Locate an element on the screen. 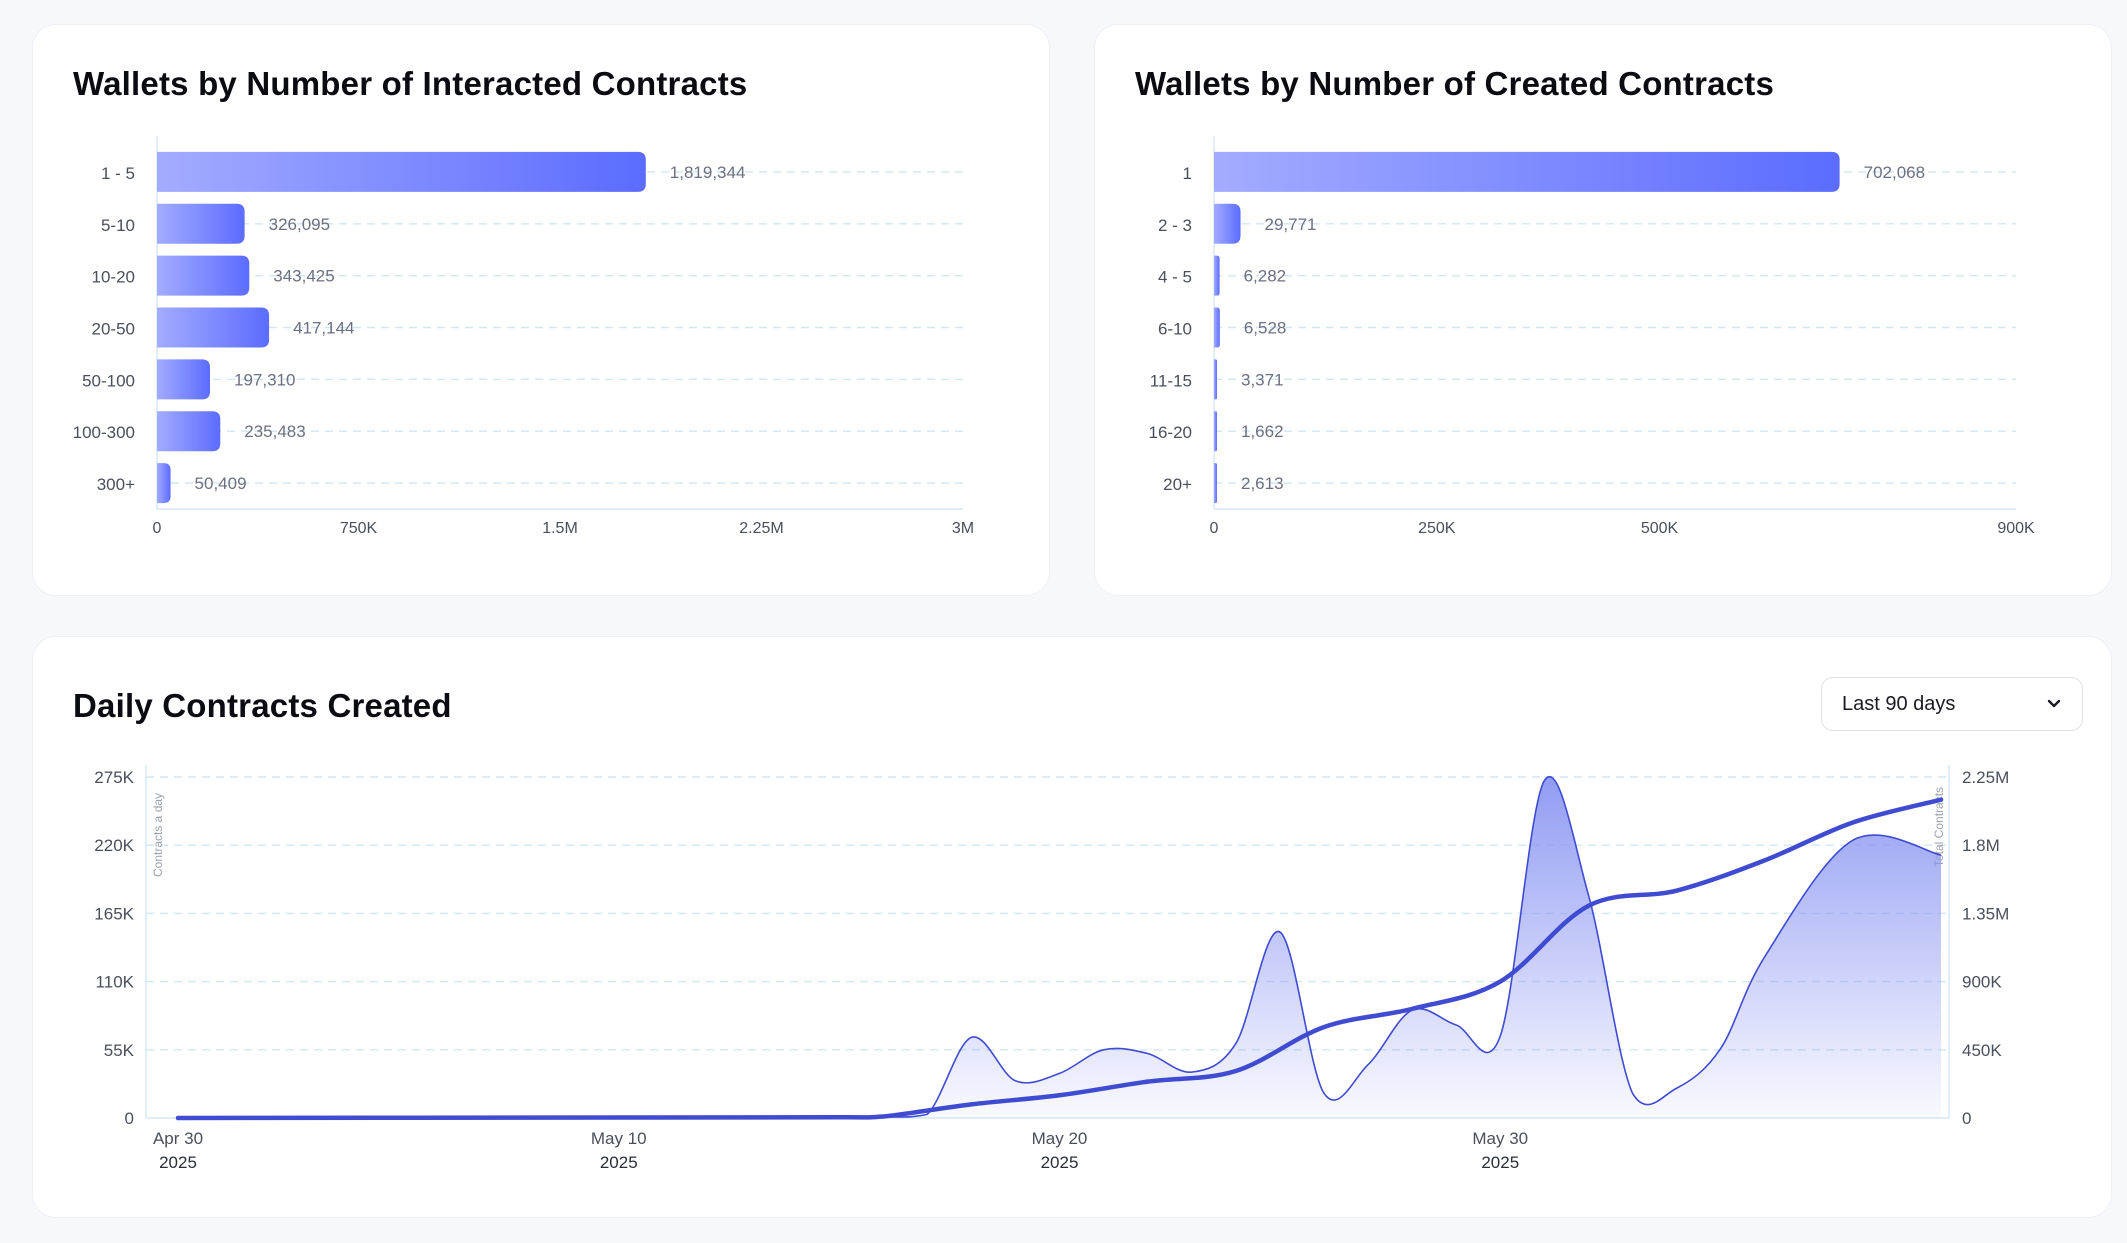 This screenshot has height=1243, width=2127. category-label: 1 - 5 is located at coordinates (118, 173).